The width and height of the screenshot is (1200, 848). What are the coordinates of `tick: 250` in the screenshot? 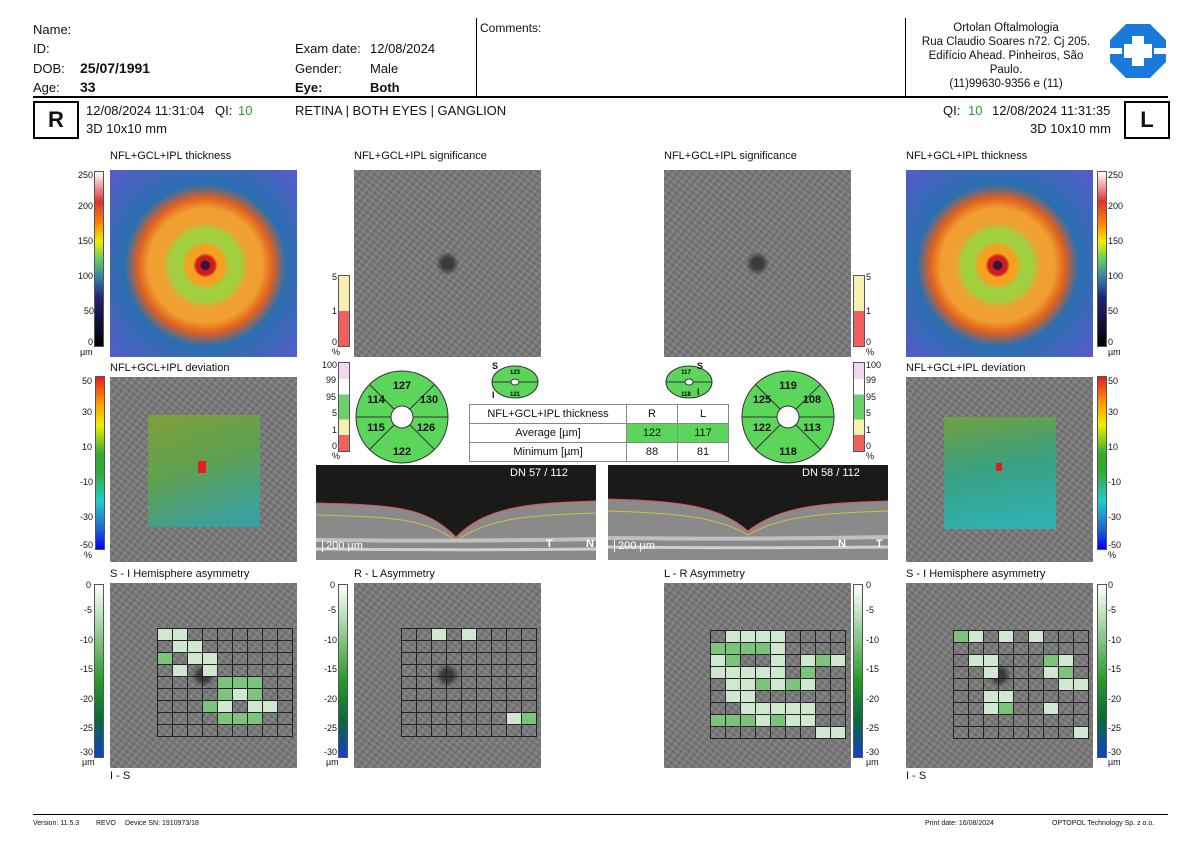 It's located at (86, 175).